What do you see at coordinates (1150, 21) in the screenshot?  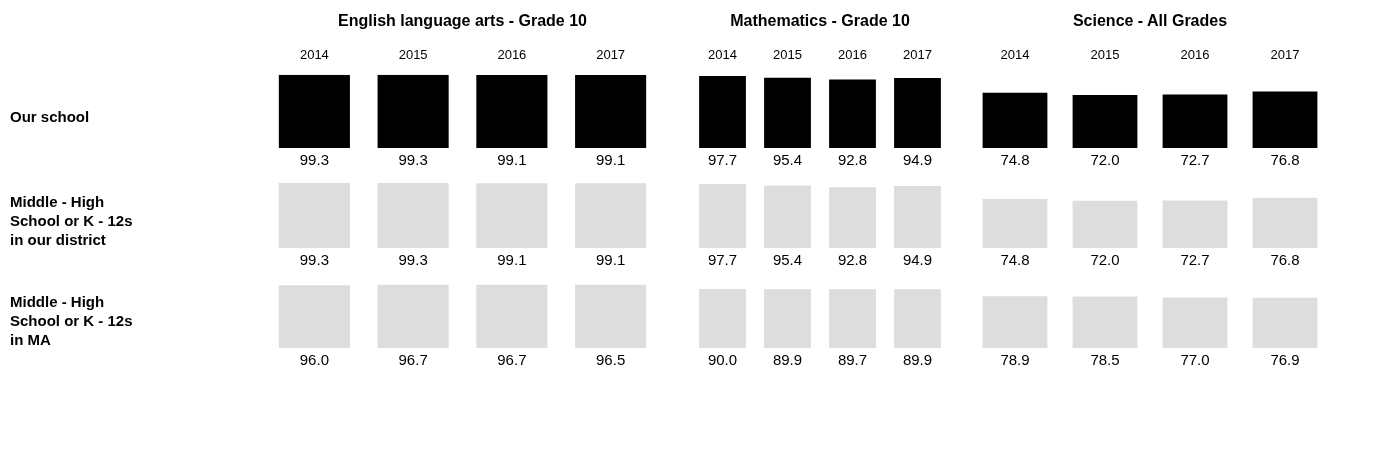 I see `chart-title: Science - All Grades` at bounding box center [1150, 21].